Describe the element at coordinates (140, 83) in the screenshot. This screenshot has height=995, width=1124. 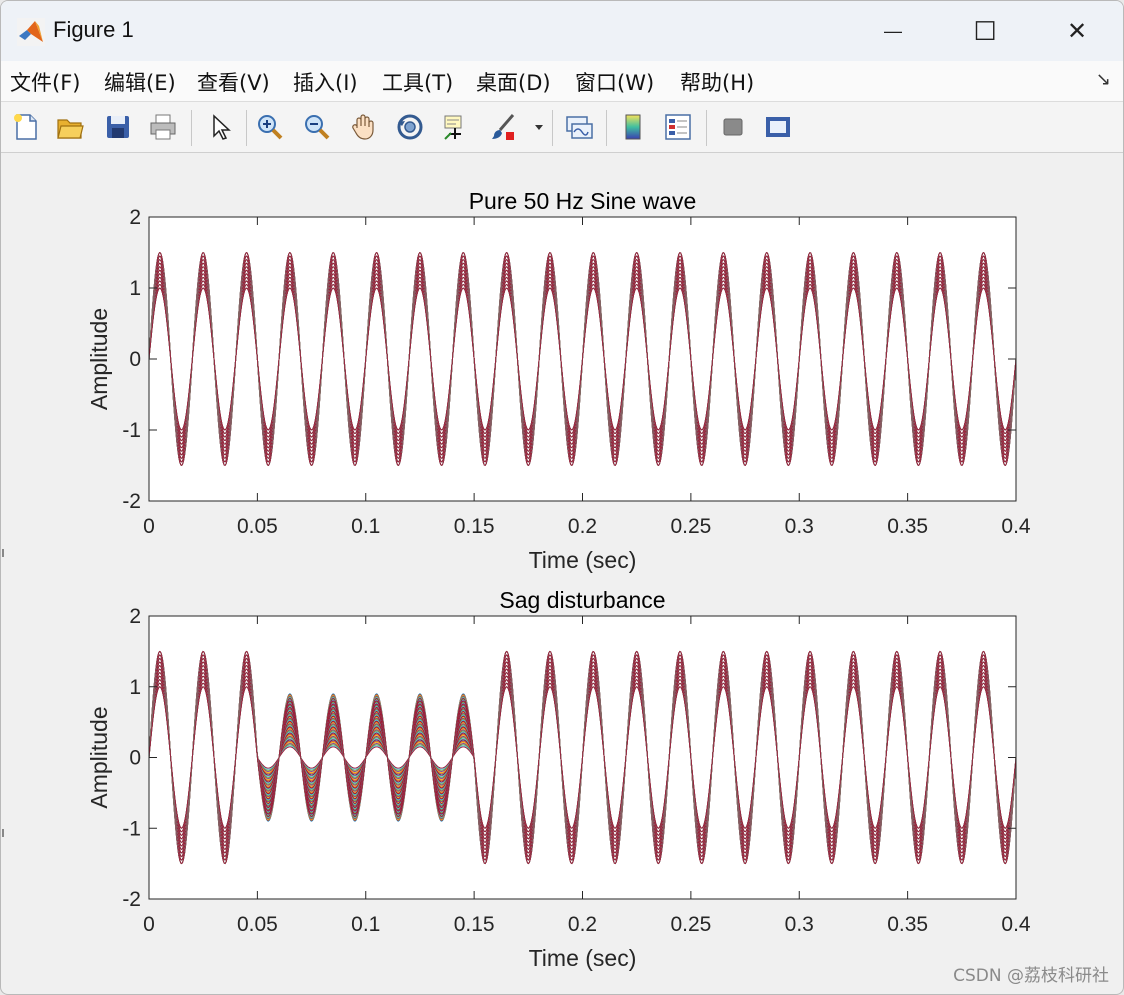
I see `menu-edit: 编辑(E)` at that location.